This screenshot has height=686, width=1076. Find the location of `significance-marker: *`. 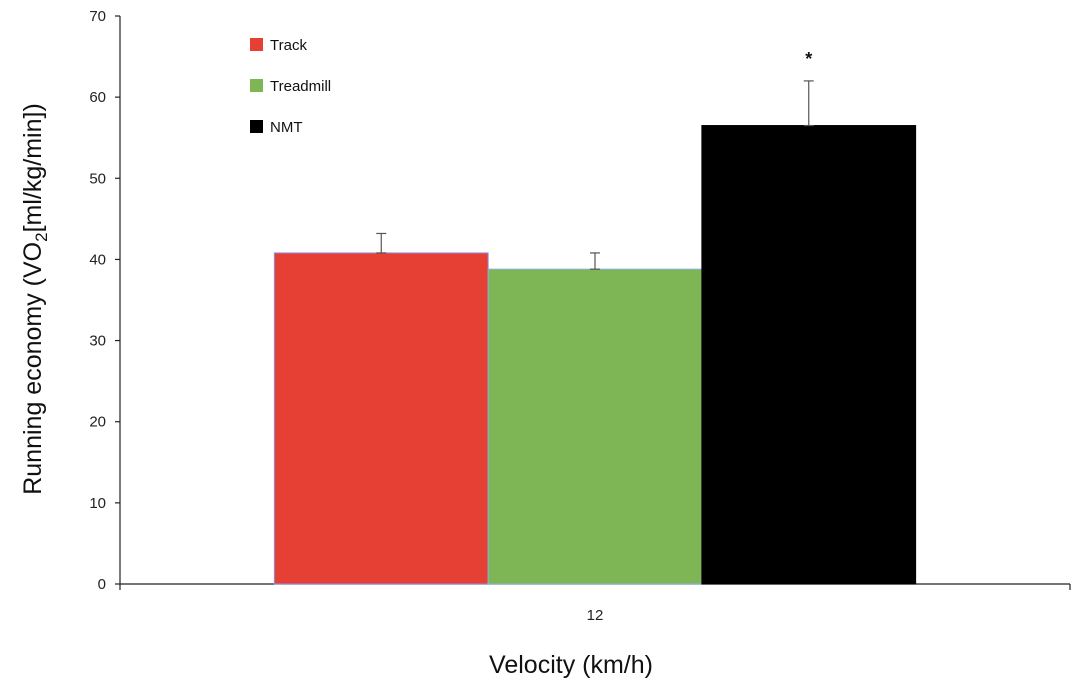

significance-marker: * is located at coordinates (808, 59).